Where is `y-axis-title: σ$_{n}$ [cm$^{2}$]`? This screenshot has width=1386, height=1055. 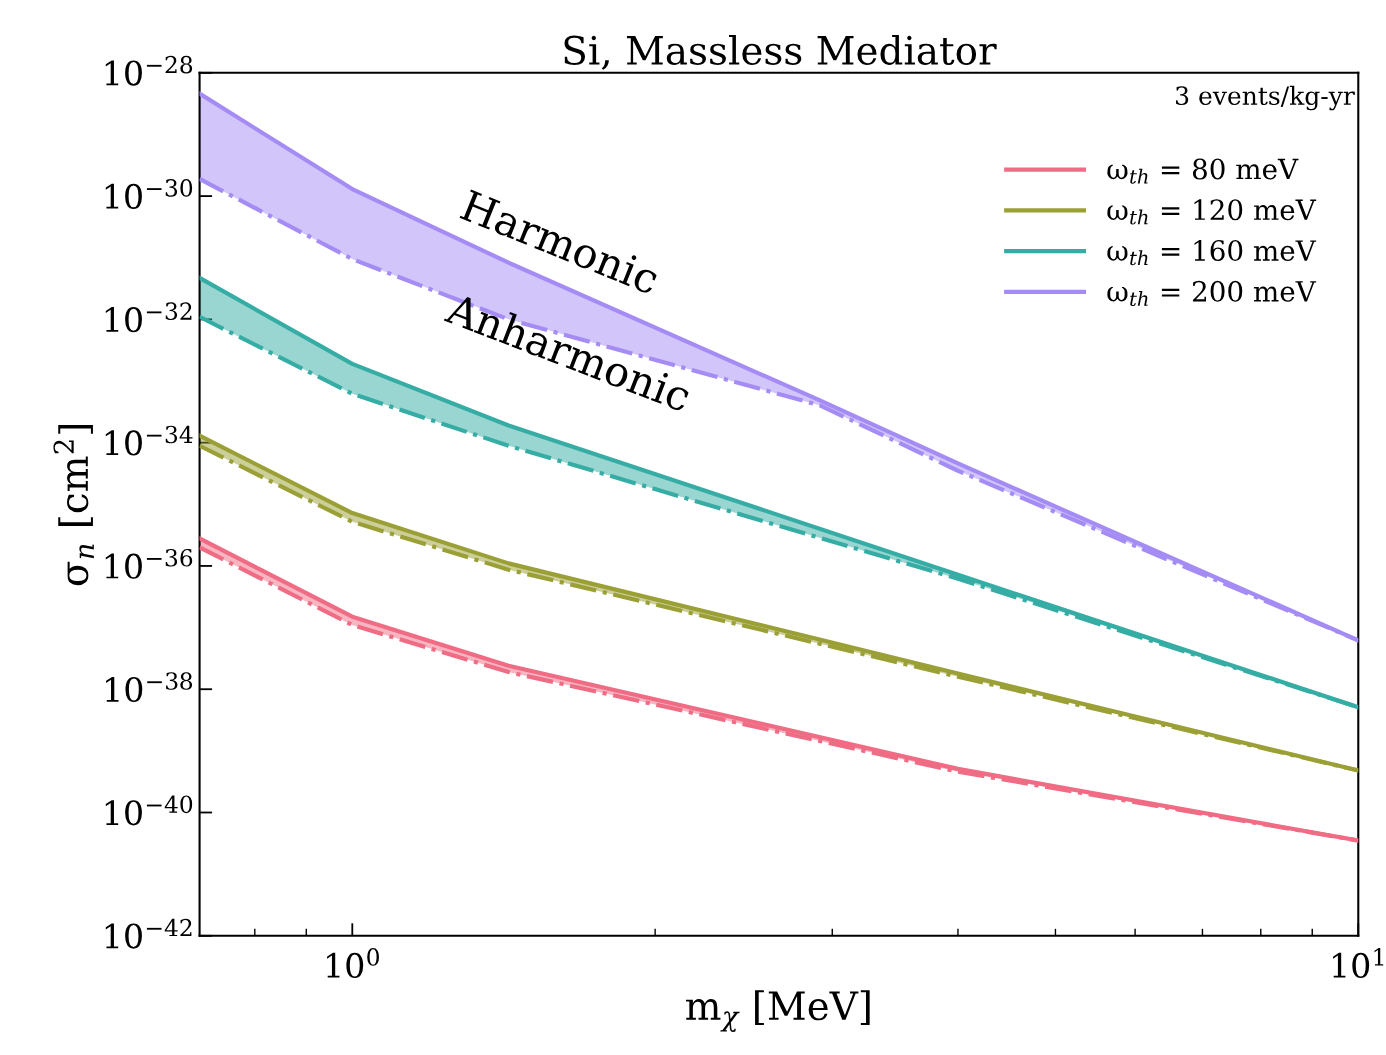
y-axis-title: σ$_{n}$ [cm$^{2}$] is located at coordinates (73, 505).